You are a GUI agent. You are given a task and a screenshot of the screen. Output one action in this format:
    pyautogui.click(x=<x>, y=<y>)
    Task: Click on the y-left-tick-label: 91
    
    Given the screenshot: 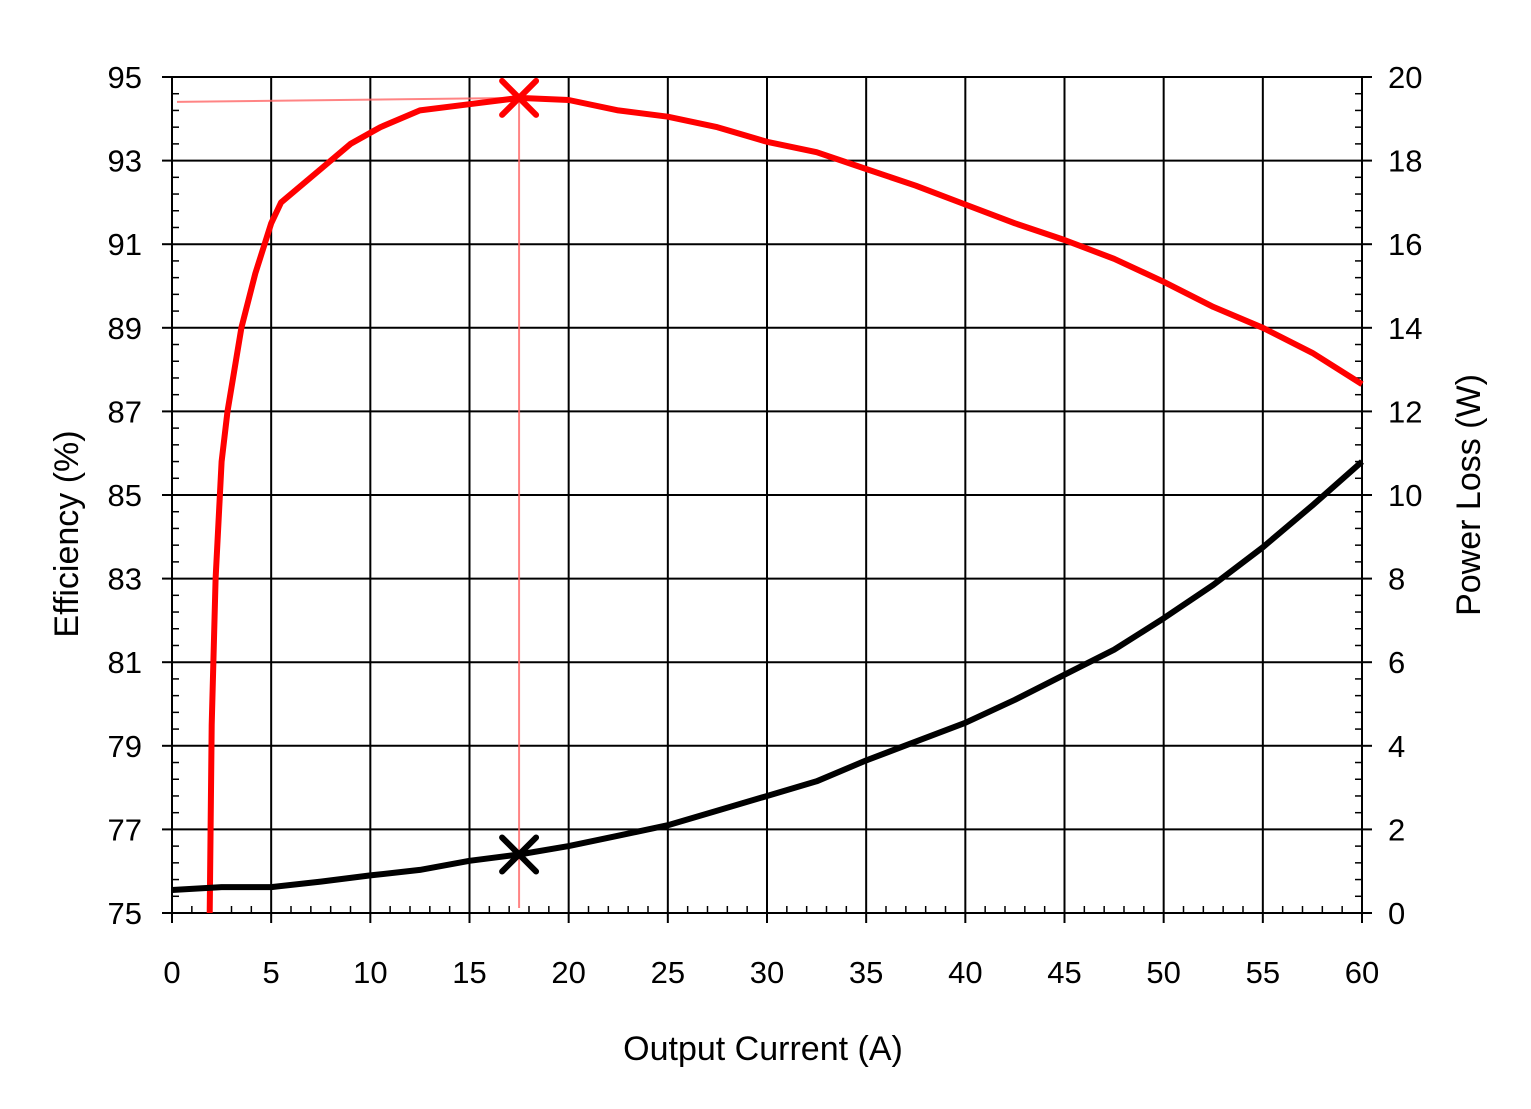 What is the action you would take?
    pyautogui.click(x=125, y=244)
    